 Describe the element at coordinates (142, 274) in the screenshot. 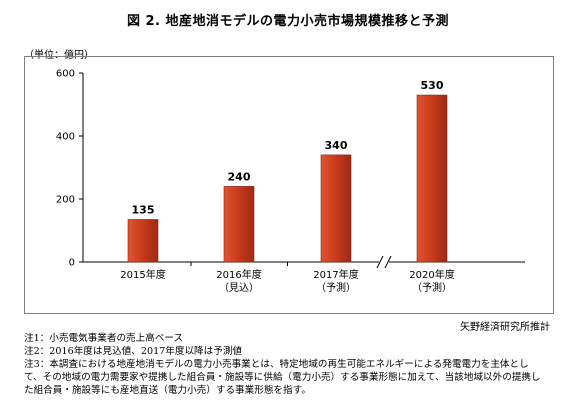

I see `x-tick-label: 2015年度` at that location.